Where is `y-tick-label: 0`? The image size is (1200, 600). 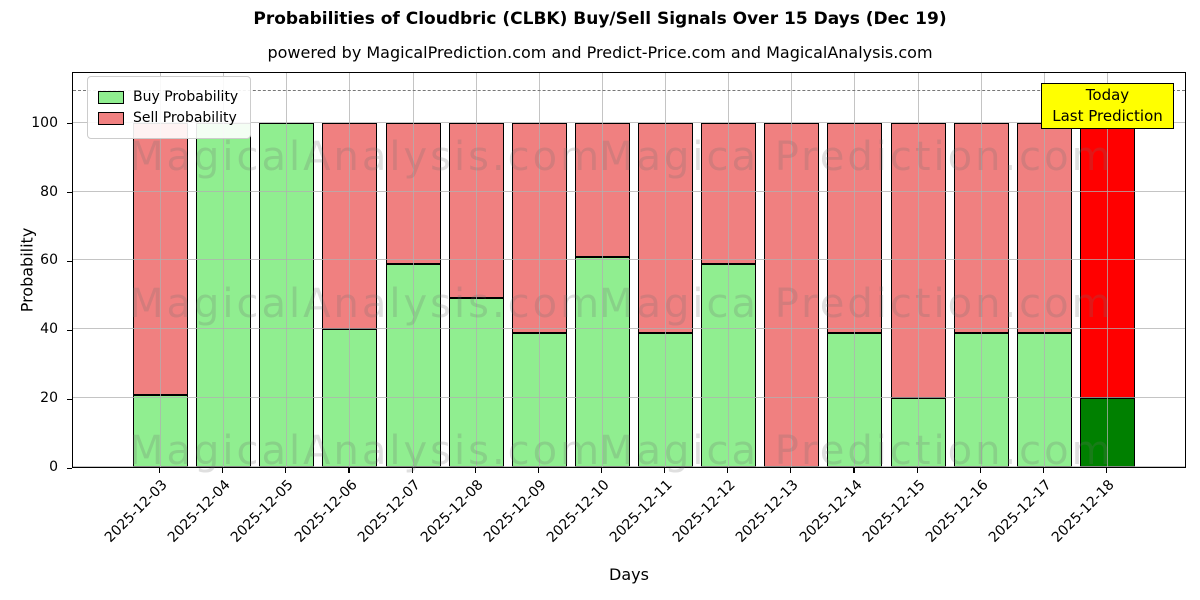
y-tick-label: 0 is located at coordinates (53, 467).